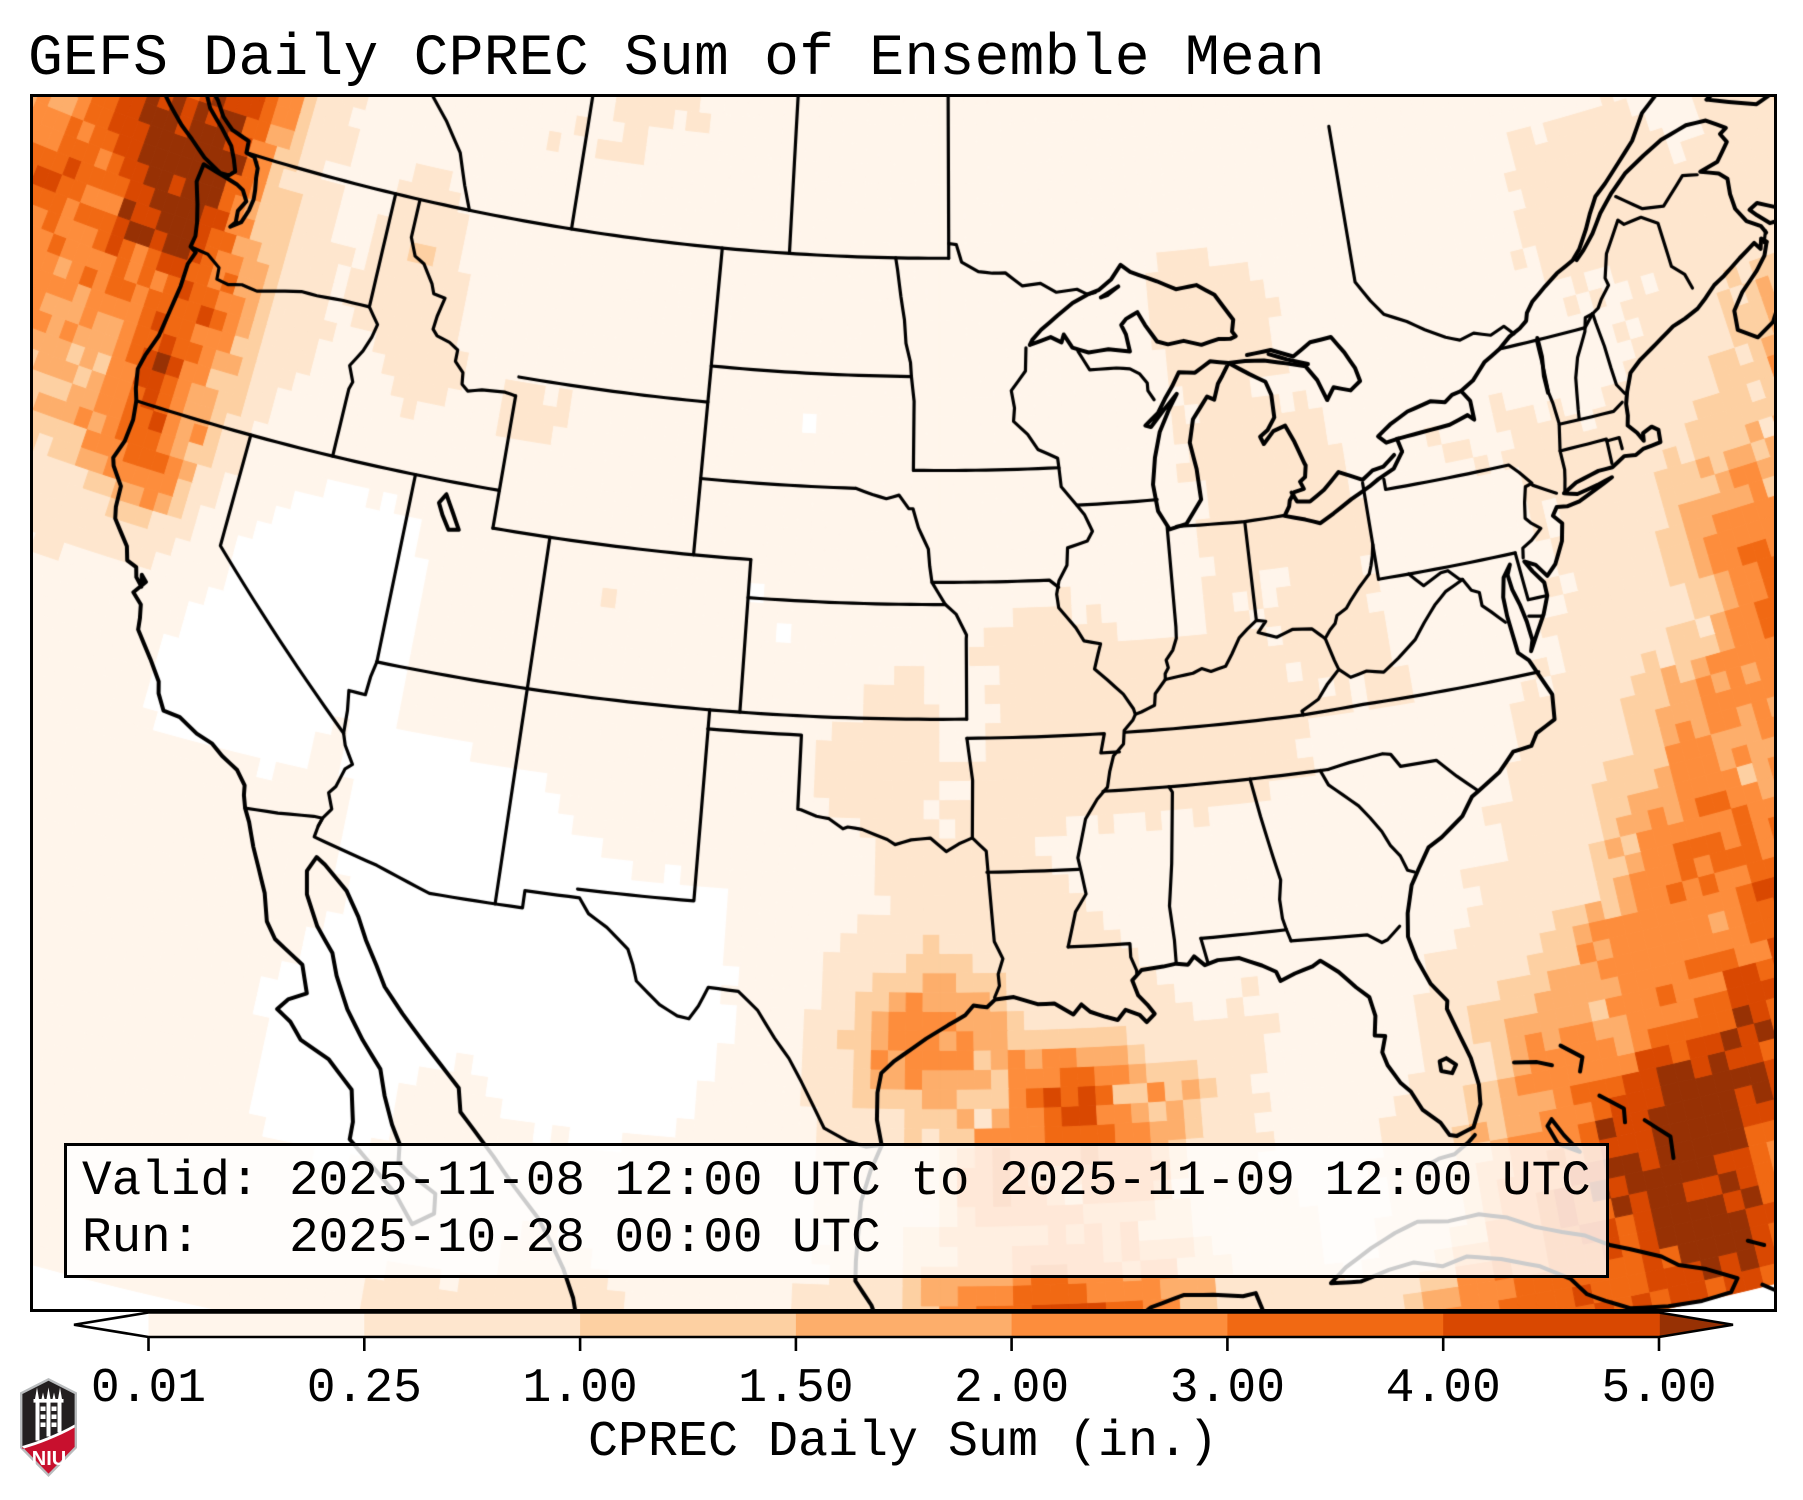 Image resolution: width=1803 pixels, height=1500 pixels. What do you see at coordinates (1011, 1389) in the screenshot?
I see `svg-text: 2.00` at bounding box center [1011, 1389].